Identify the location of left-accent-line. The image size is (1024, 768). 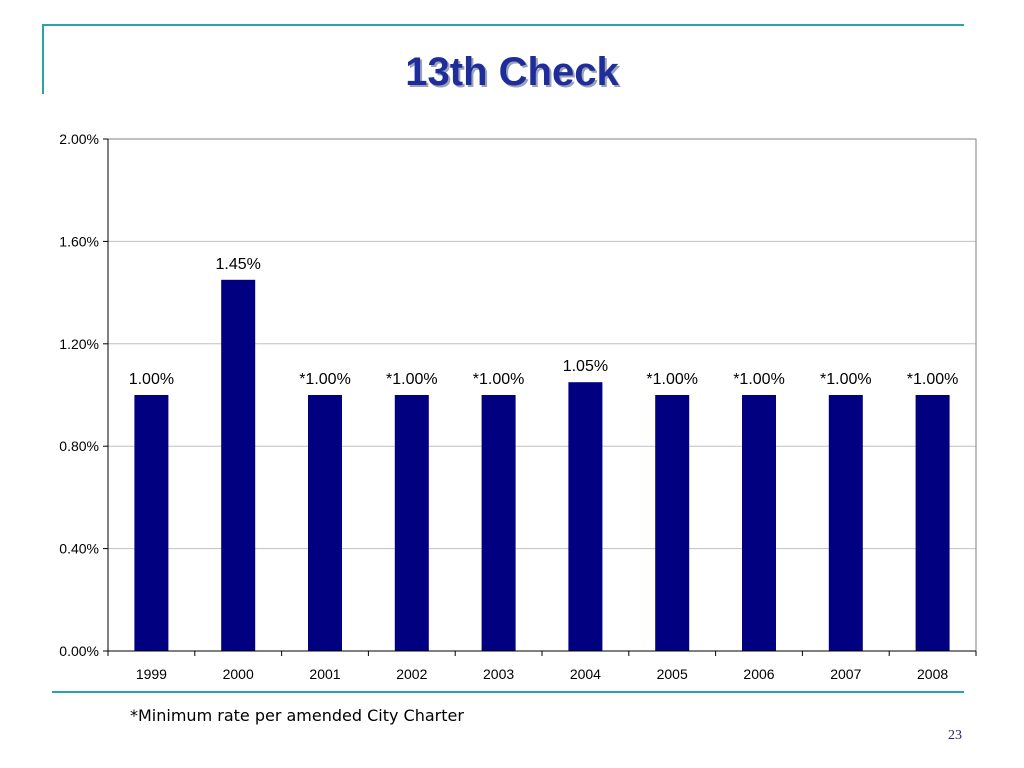
(43, 59).